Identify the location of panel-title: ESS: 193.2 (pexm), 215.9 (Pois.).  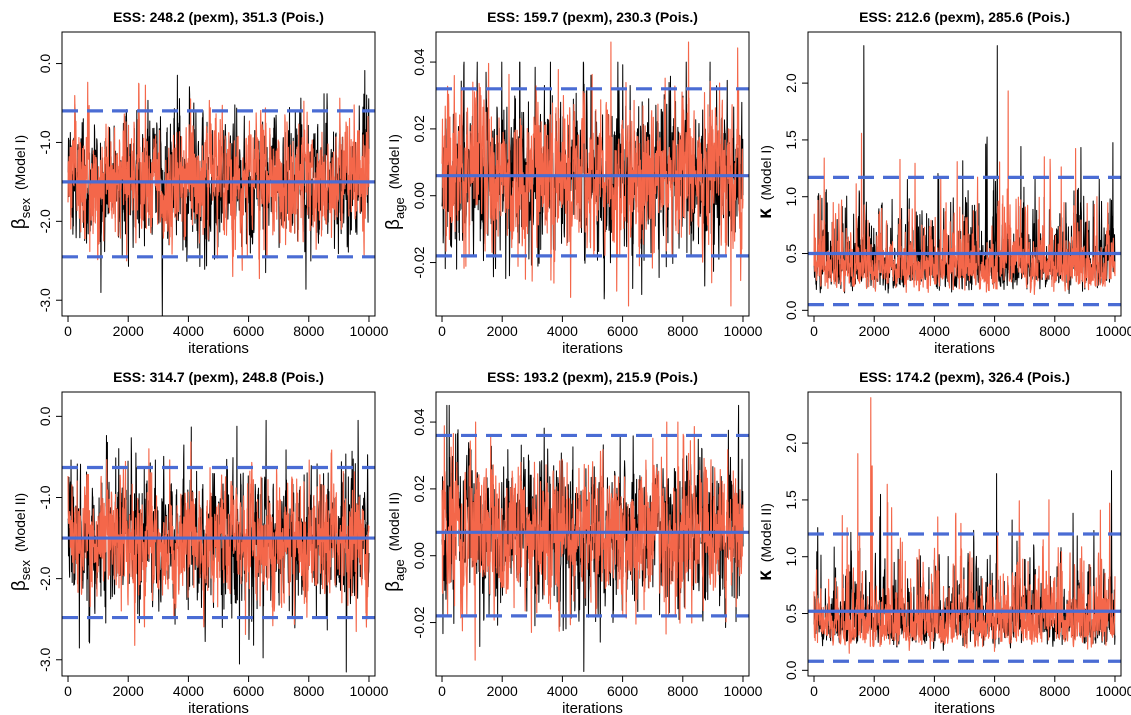
(592, 377).